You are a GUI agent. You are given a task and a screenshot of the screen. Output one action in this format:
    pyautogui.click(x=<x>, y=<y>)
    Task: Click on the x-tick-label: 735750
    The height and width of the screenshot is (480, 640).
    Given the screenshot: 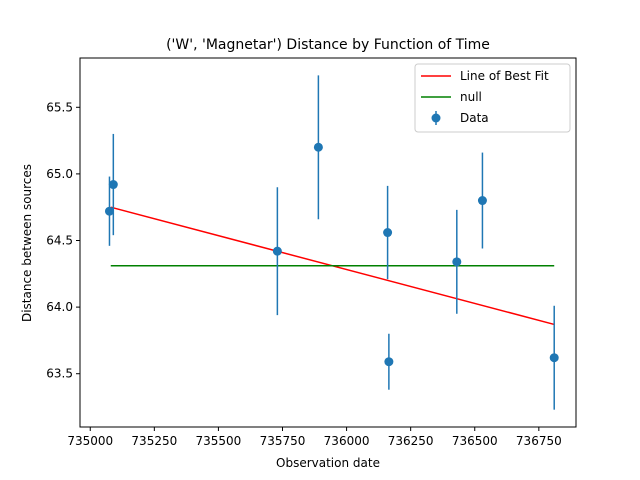 What is the action you would take?
    pyautogui.click(x=283, y=441)
    